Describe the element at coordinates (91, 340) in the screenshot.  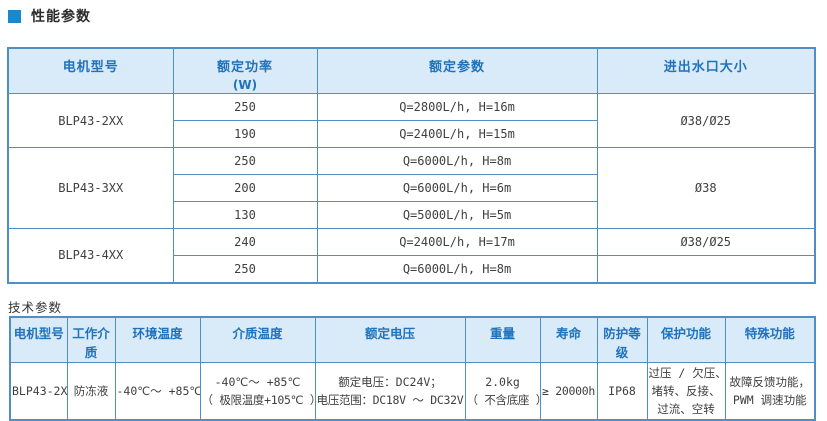
I see `header-working-medium: 工作介质` at that location.